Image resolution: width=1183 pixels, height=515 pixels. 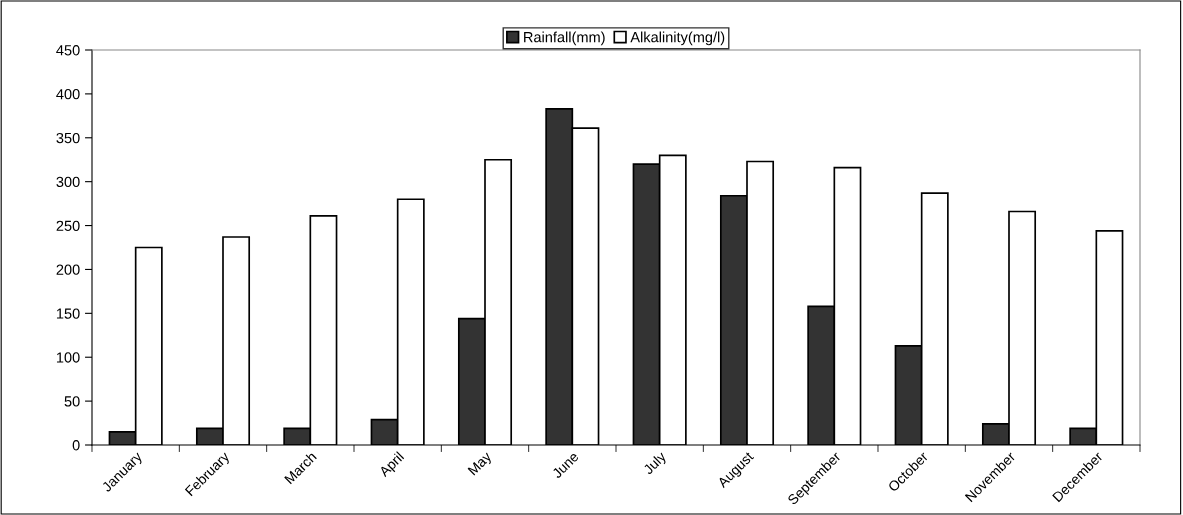 What do you see at coordinates (72, 401) in the screenshot?
I see `y-tick-label: 50` at bounding box center [72, 401].